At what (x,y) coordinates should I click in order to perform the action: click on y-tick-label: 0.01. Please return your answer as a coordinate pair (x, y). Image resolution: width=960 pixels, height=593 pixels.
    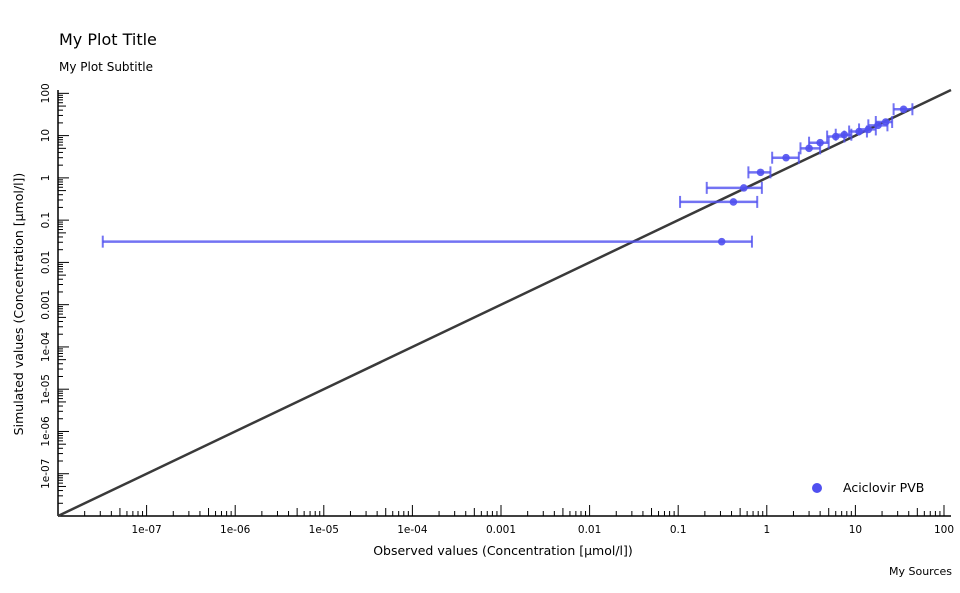
    Looking at the image, I should click on (46, 262).